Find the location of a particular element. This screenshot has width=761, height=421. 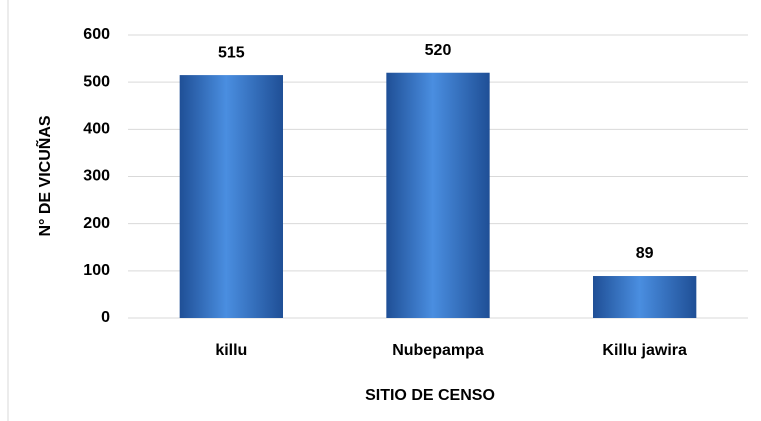

x-tick-label: Nubepampa is located at coordinates (438, 350).